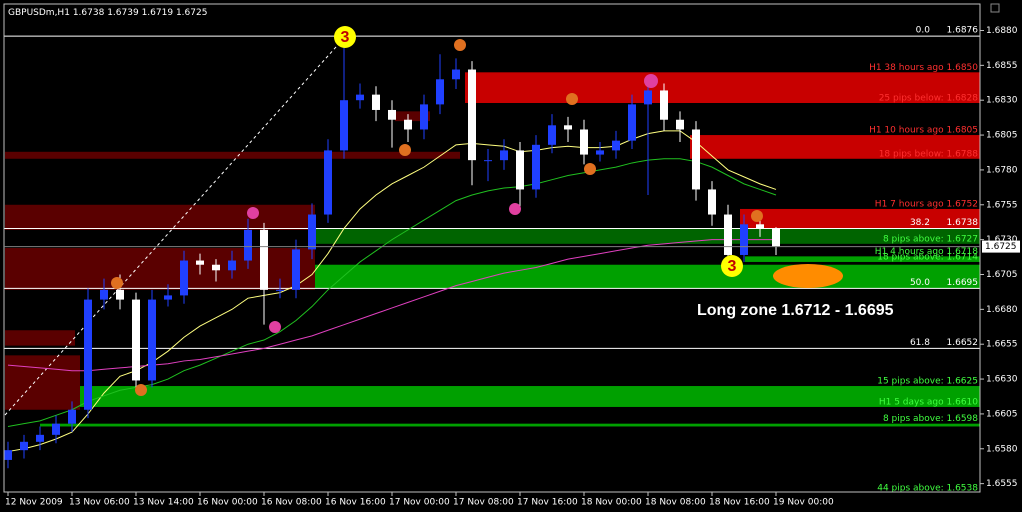  Describe the element at coordinates (920, 223) in the screenshot. I see `level-label: 38.2` at that location.